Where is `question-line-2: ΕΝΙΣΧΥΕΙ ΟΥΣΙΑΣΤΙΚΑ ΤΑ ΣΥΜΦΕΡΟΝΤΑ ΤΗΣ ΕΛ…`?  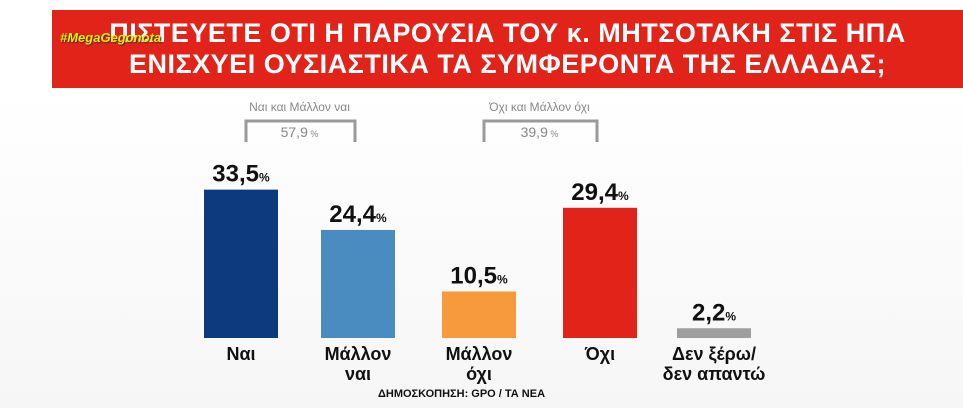
question-line-2: ΕΝΙΣΧΥΕΙ ΟΥΣΙΑΣΤΙΚΑ ΤΑ ΣΥΜΦΕΡΟΝΤΑ ΤΗΣ ΕΛ… is located at coordinates (507, 64).